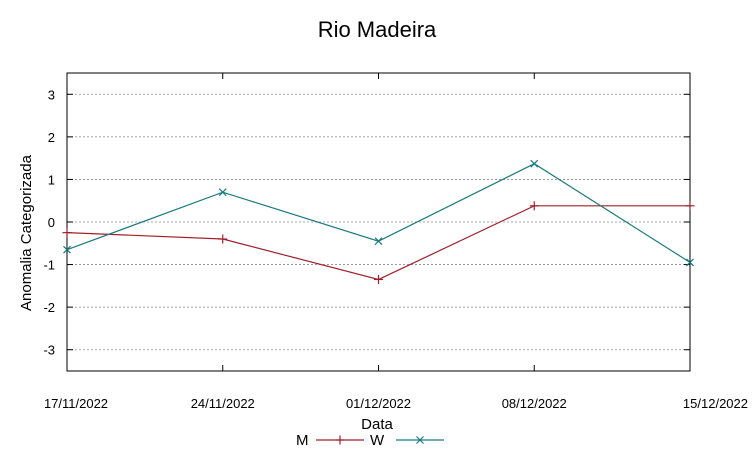  I want to click on y-axis-title: Anomalia Categorizada, so click(26, 232).